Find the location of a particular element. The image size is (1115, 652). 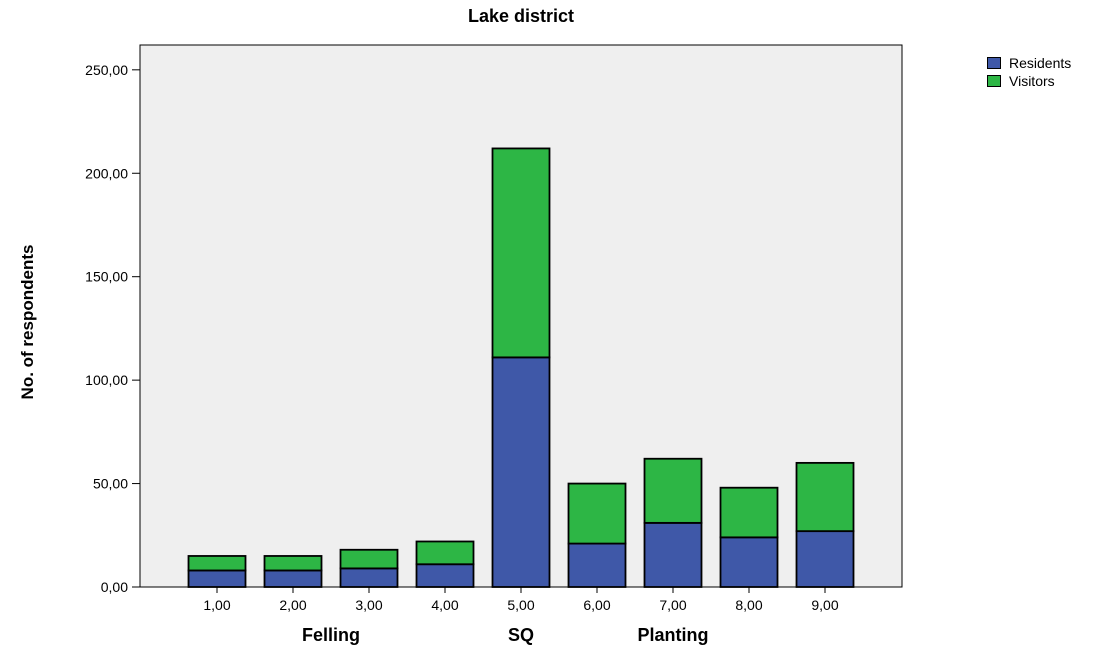

chart-title: Lake district is located at coordinates (521, 16).